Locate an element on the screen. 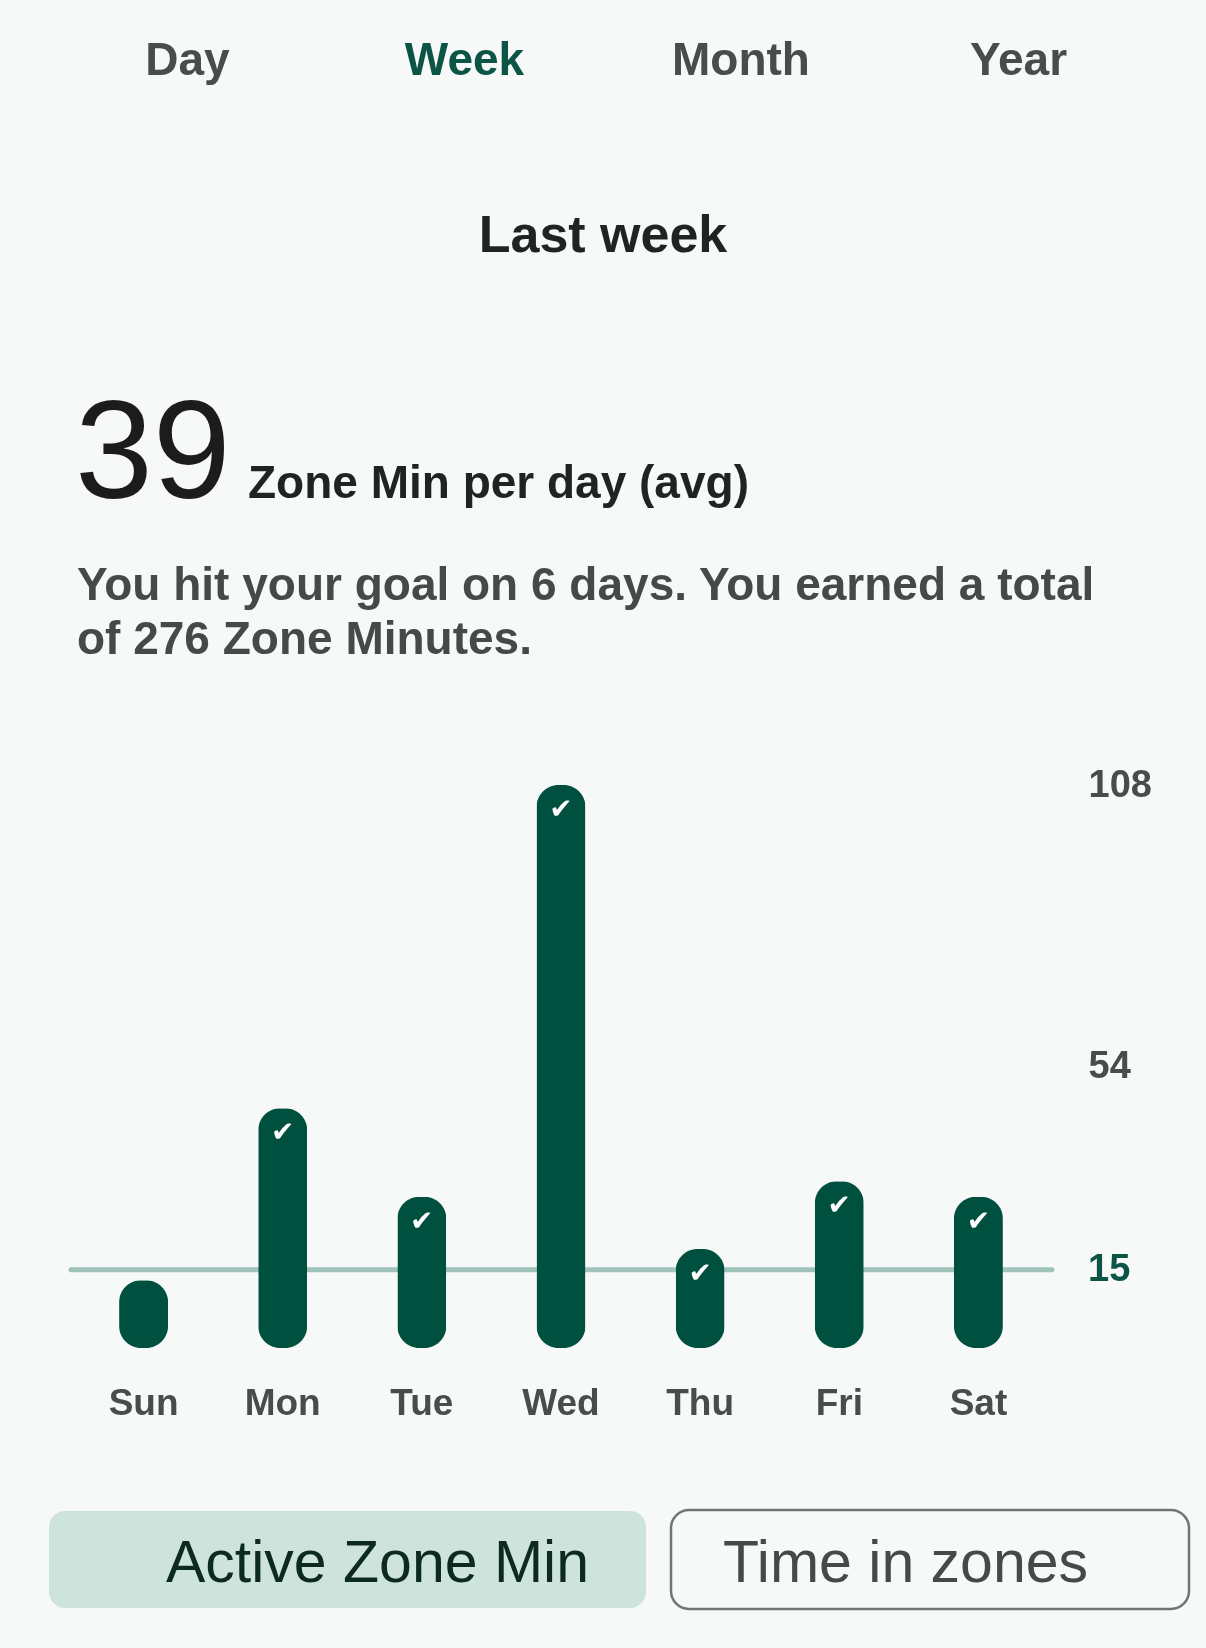 This screenshot has width=1206, height=1648. chart-title: Last week is located at coordinates (603, 234).